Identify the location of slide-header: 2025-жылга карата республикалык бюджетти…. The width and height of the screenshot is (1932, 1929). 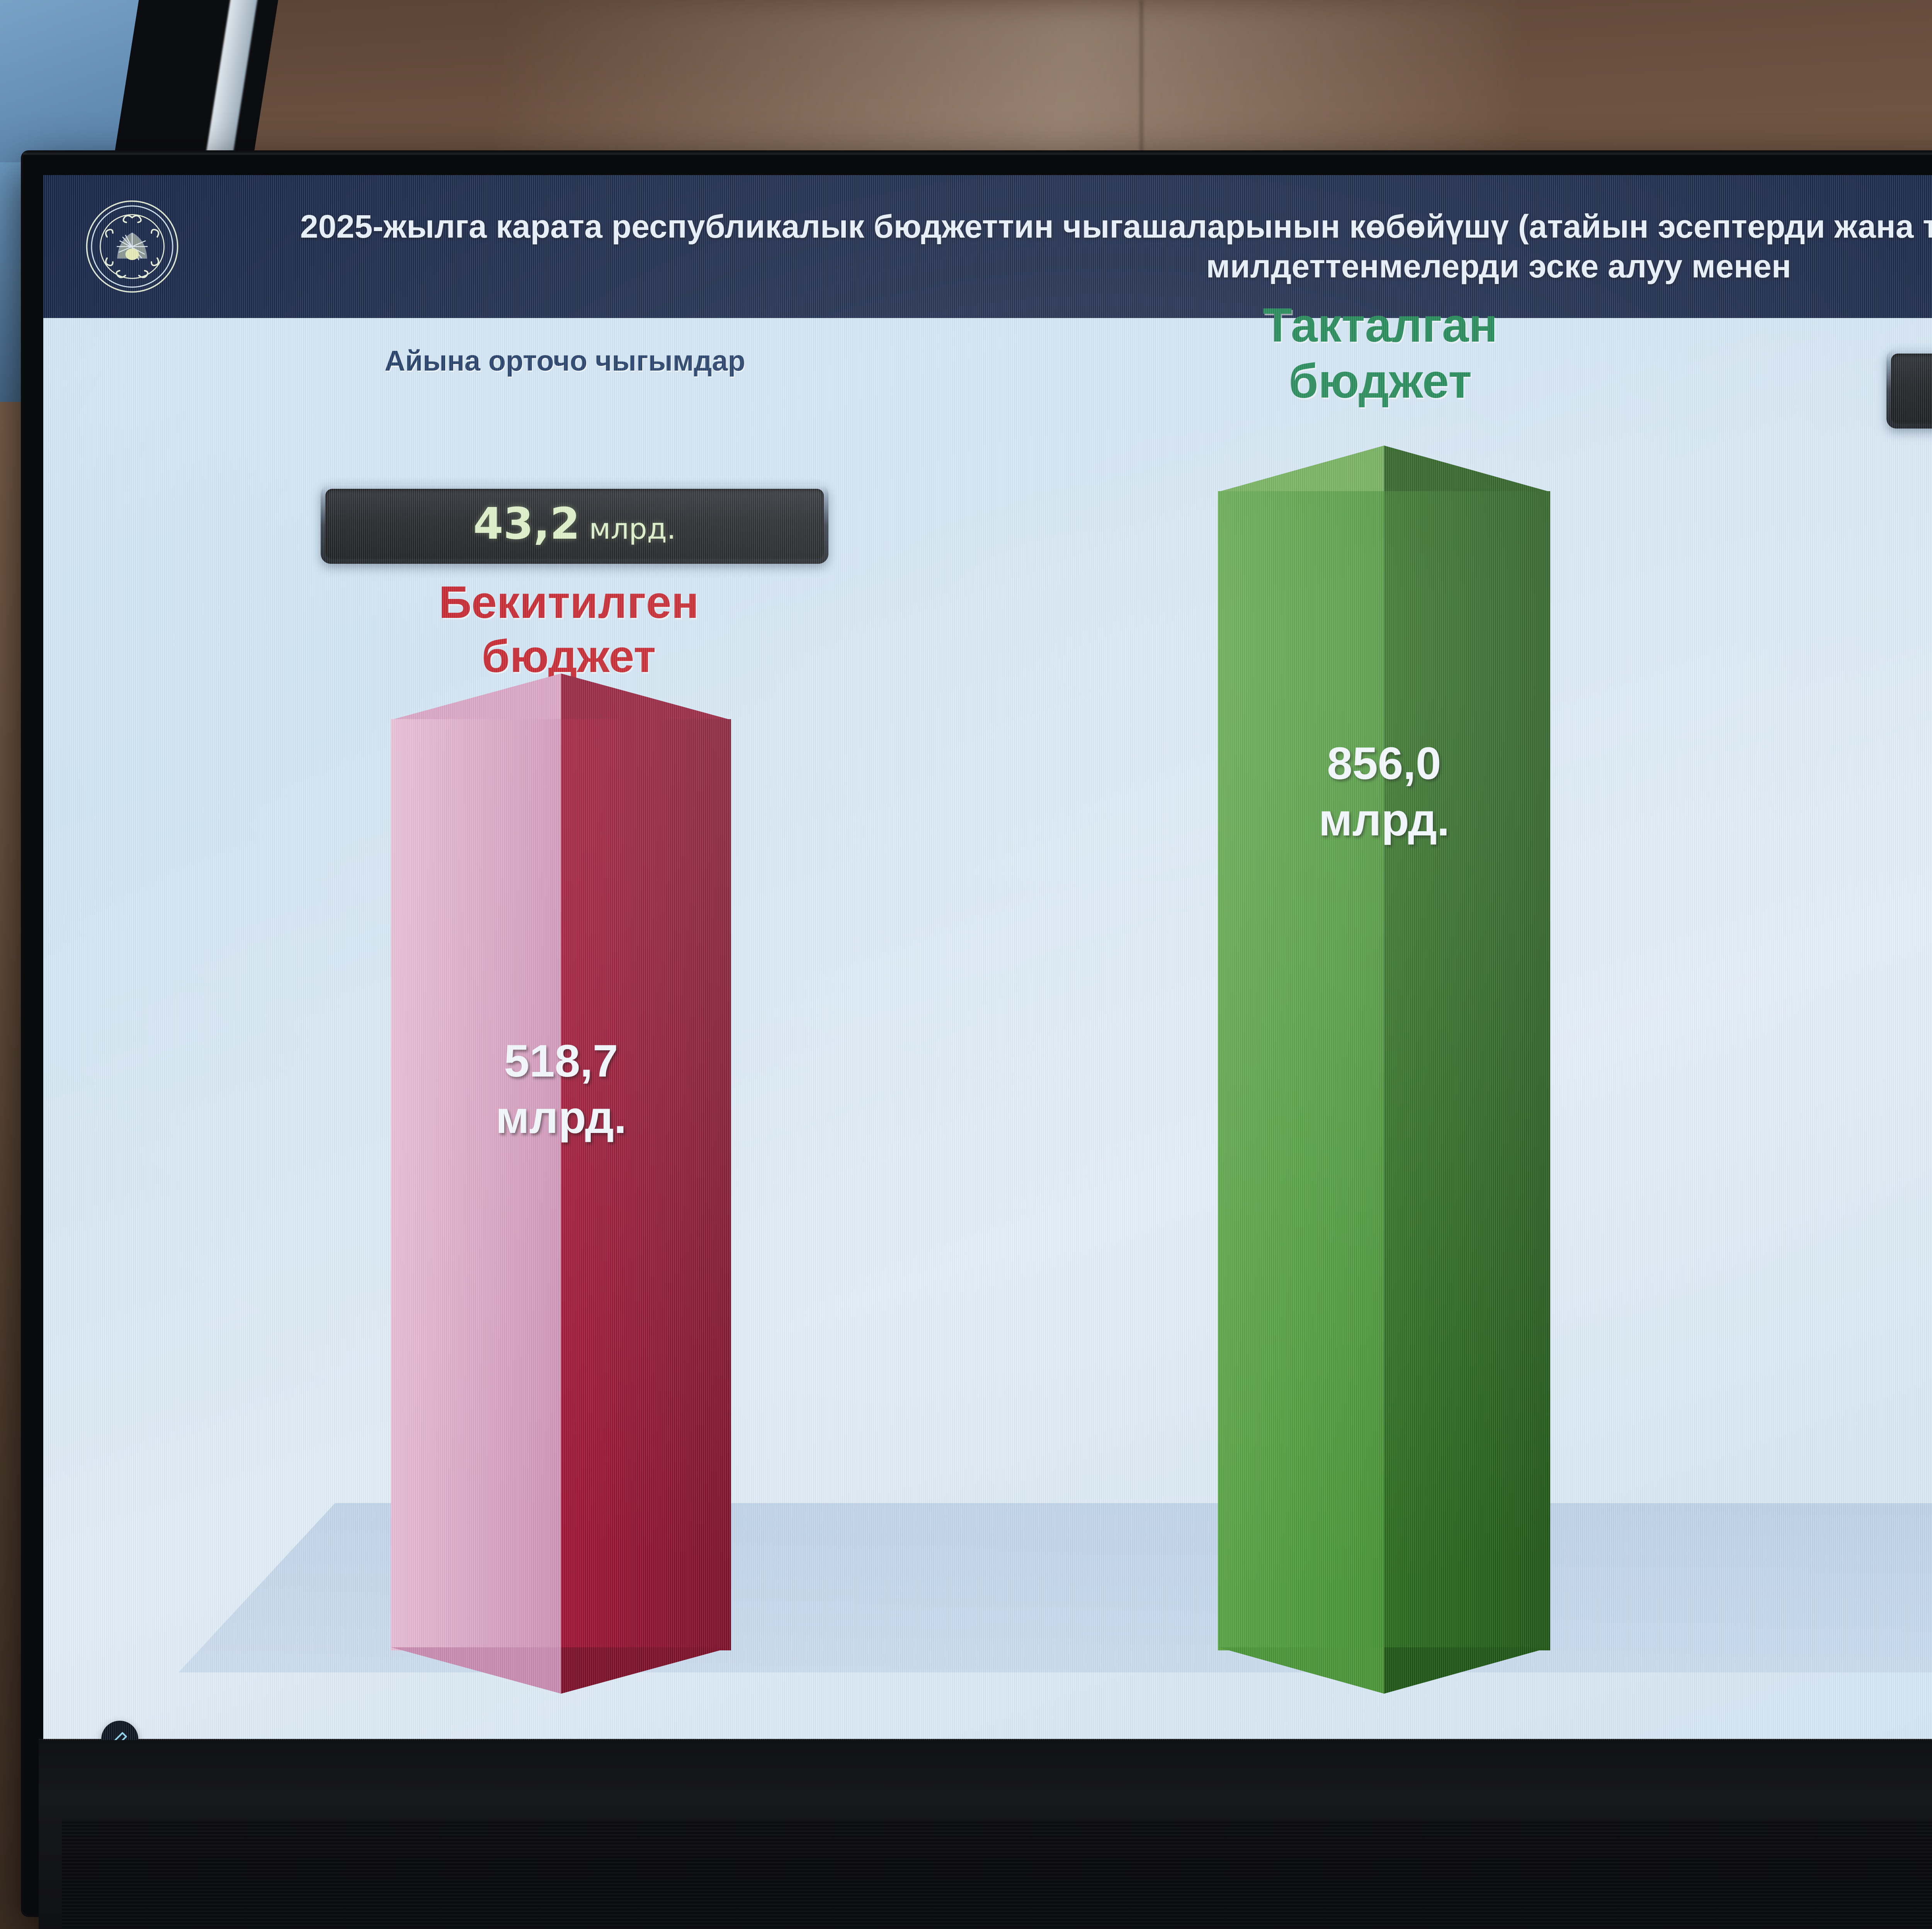
(988, 246).